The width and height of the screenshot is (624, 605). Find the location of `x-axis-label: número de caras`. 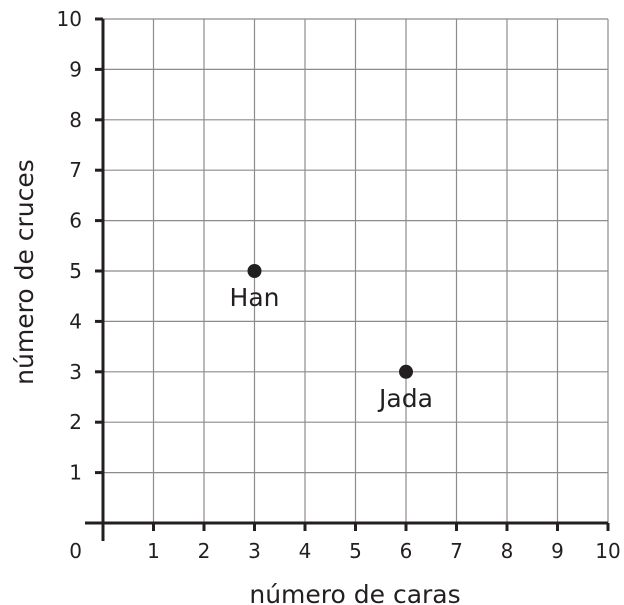

x-axis-label: número de caras is located at coordinates (354, 592).